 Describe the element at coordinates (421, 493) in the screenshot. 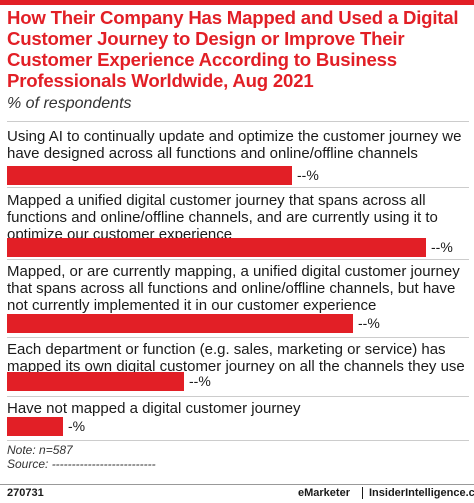

I see `brand-site: InsiderIntelligence.com` at that location.